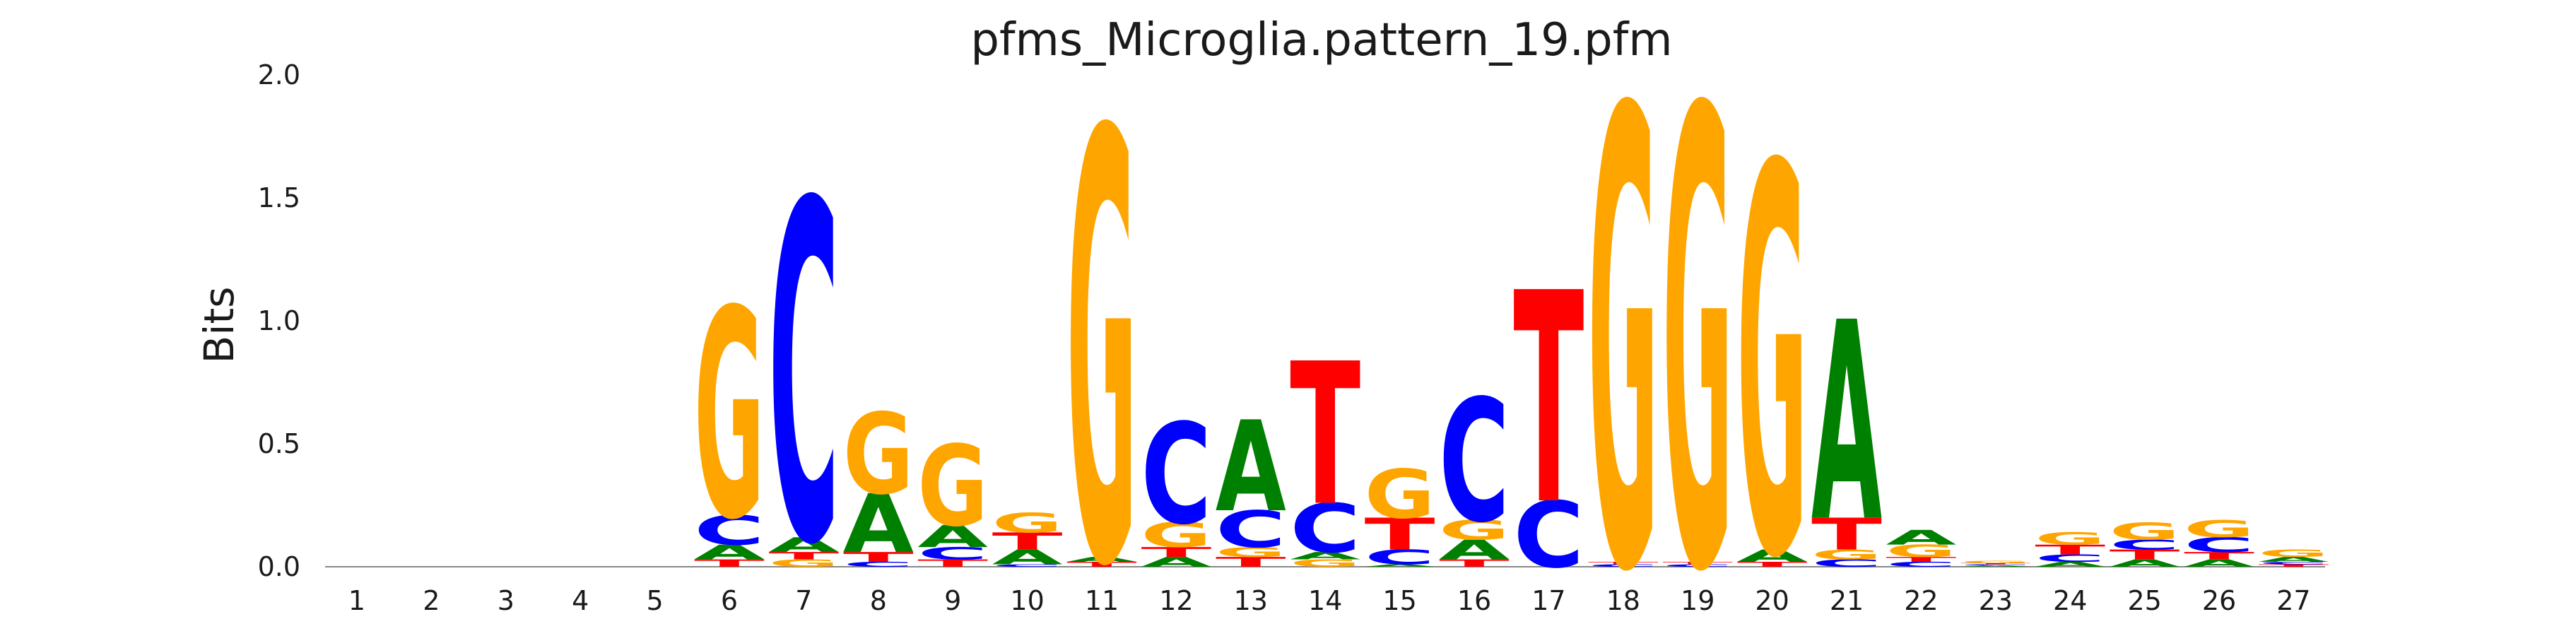 The height and width of the screenshot is (636, 2576). What do you see at coordinates (1027, 600) in the screenshot?
I see `x-tick-label: 10` at bounding box center [1027, 600].